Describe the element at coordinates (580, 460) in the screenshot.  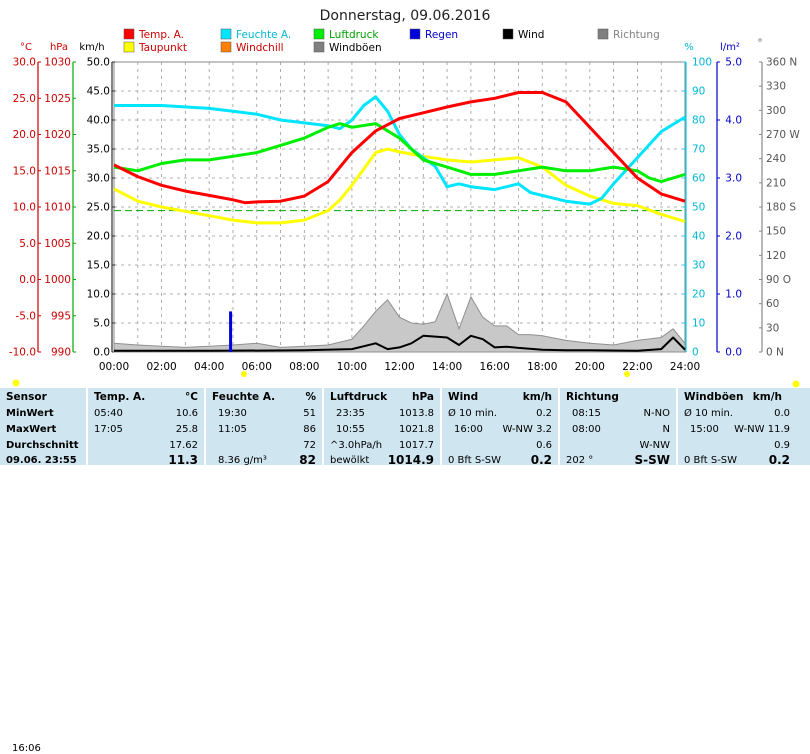
I see `direction-degrees: 202 °` at that location.